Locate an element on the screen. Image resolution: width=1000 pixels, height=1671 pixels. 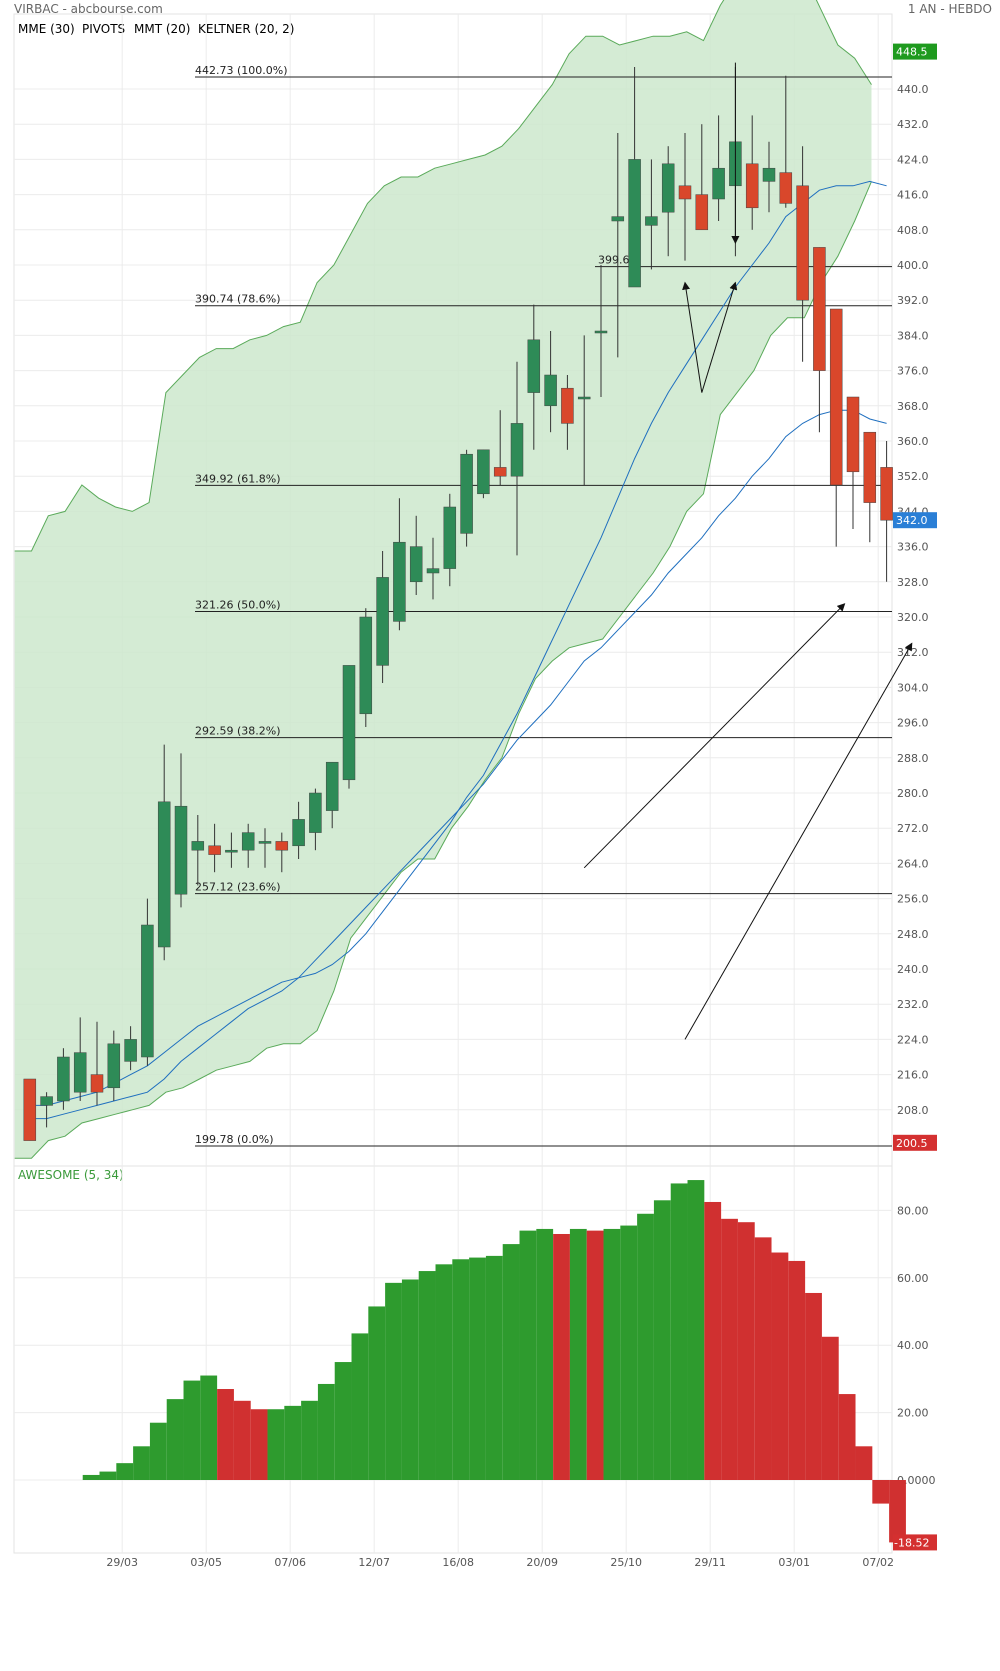
price-tick-label: 400.0 is located at coordinates (913, 265).